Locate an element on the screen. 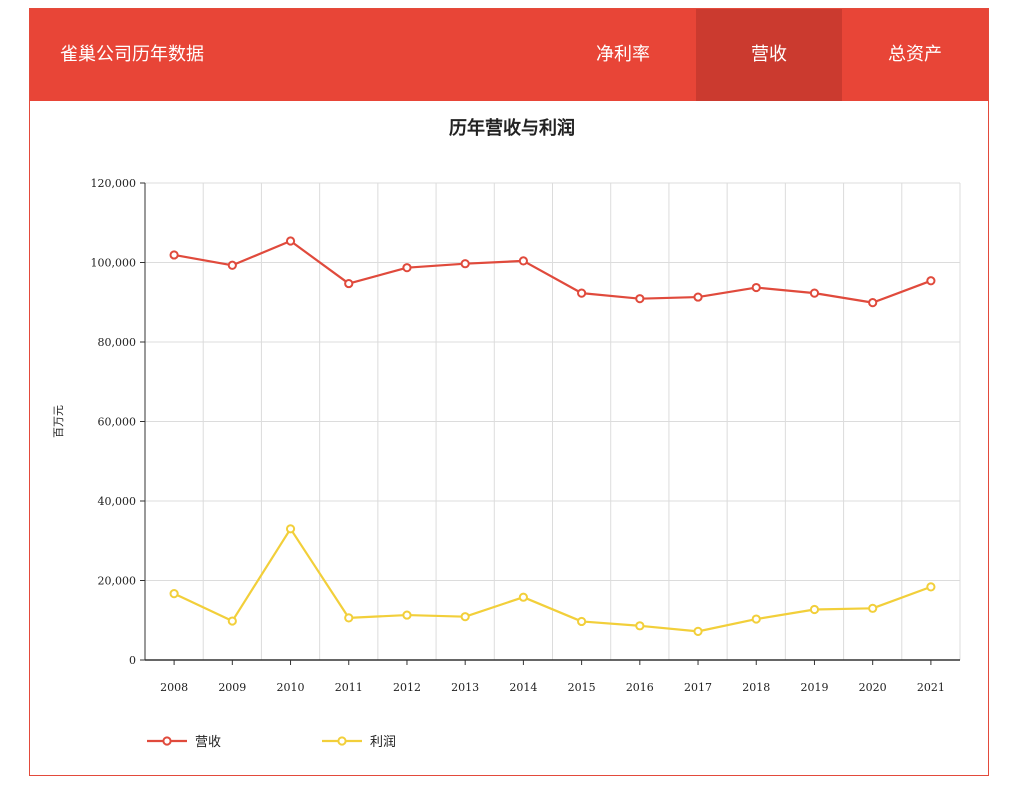 Image resolution: width=1024 pixels, height=797 pixels. header-bar: 雀巢公司历年数据 净利率 营收 总资产 is located at coordinates (509, 55).